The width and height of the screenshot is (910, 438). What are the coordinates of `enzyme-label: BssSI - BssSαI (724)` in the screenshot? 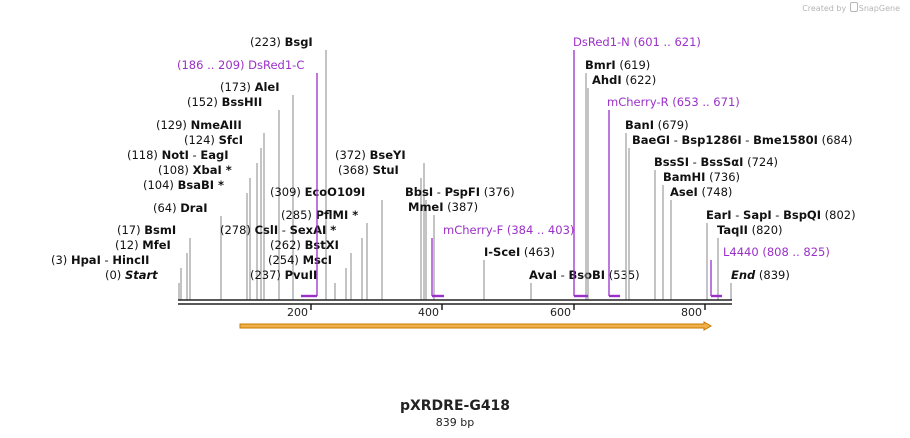 It's located at (716, 162).